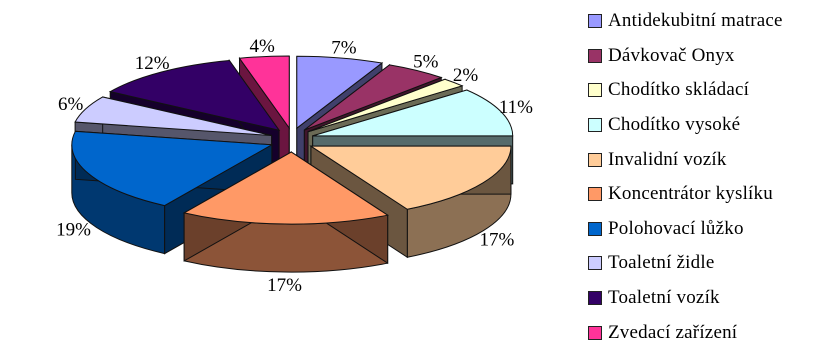  What do you see at coordinates (263, 46) in the screenshot?
I see `slice-label-zvedaci-zarizeni: 4%` at bounding box center [263, 46].